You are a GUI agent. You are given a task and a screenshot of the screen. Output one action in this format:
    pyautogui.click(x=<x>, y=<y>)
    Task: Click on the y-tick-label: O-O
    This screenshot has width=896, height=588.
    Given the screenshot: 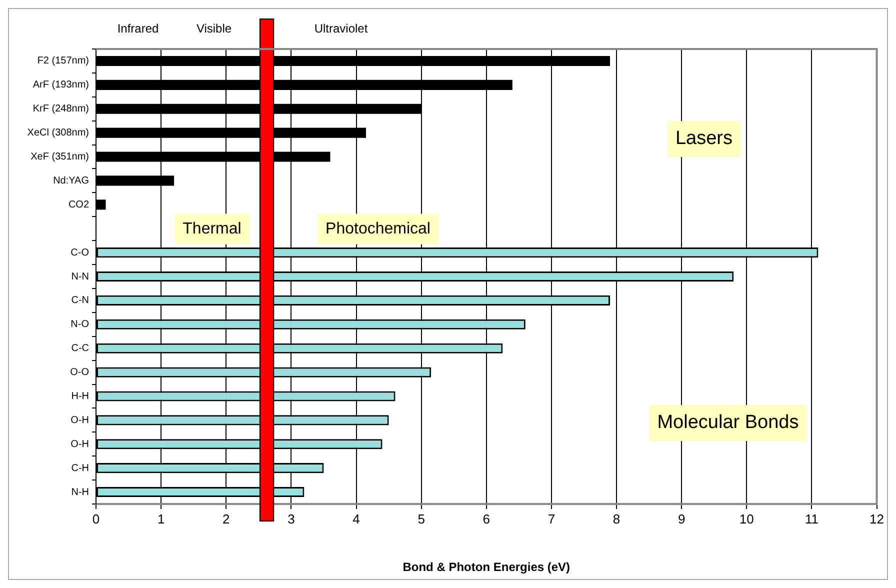 What is the action you would take?
    pyautogui.click(x=80, y=372)
    